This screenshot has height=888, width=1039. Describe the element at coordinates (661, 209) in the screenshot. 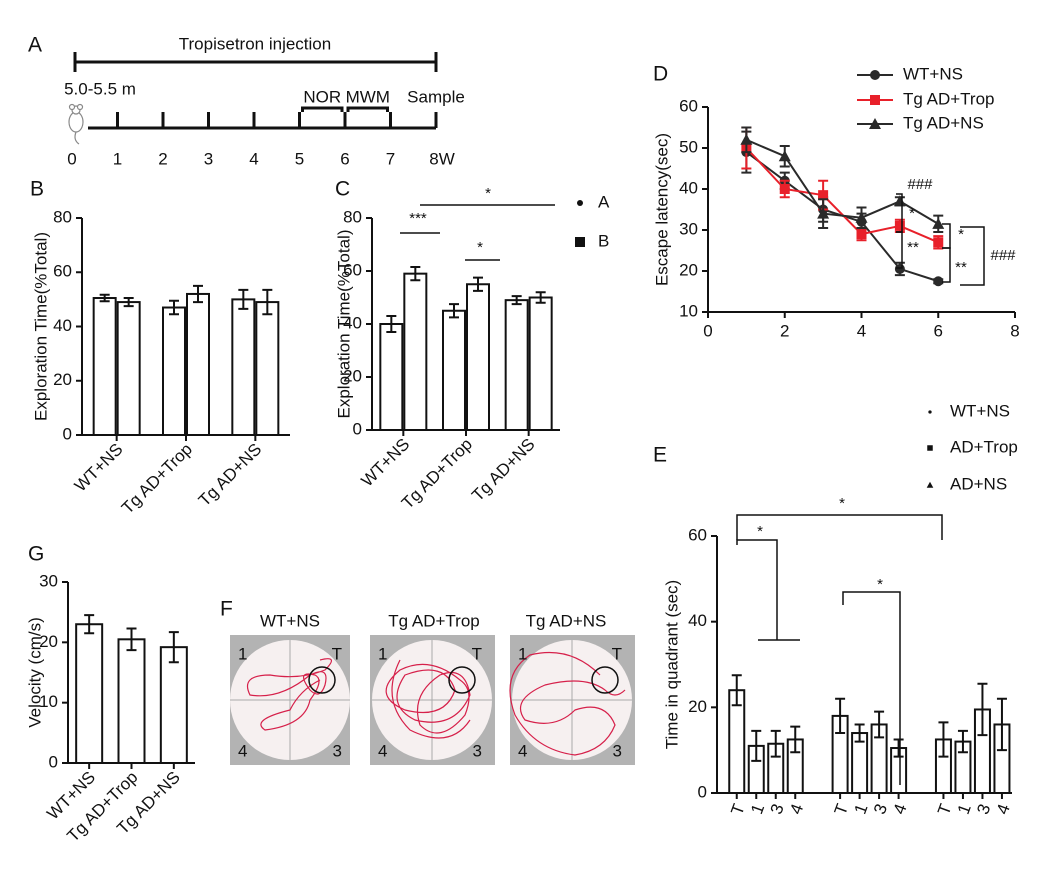

I see `y-axis-label: Escape latency(sec)` at that location.